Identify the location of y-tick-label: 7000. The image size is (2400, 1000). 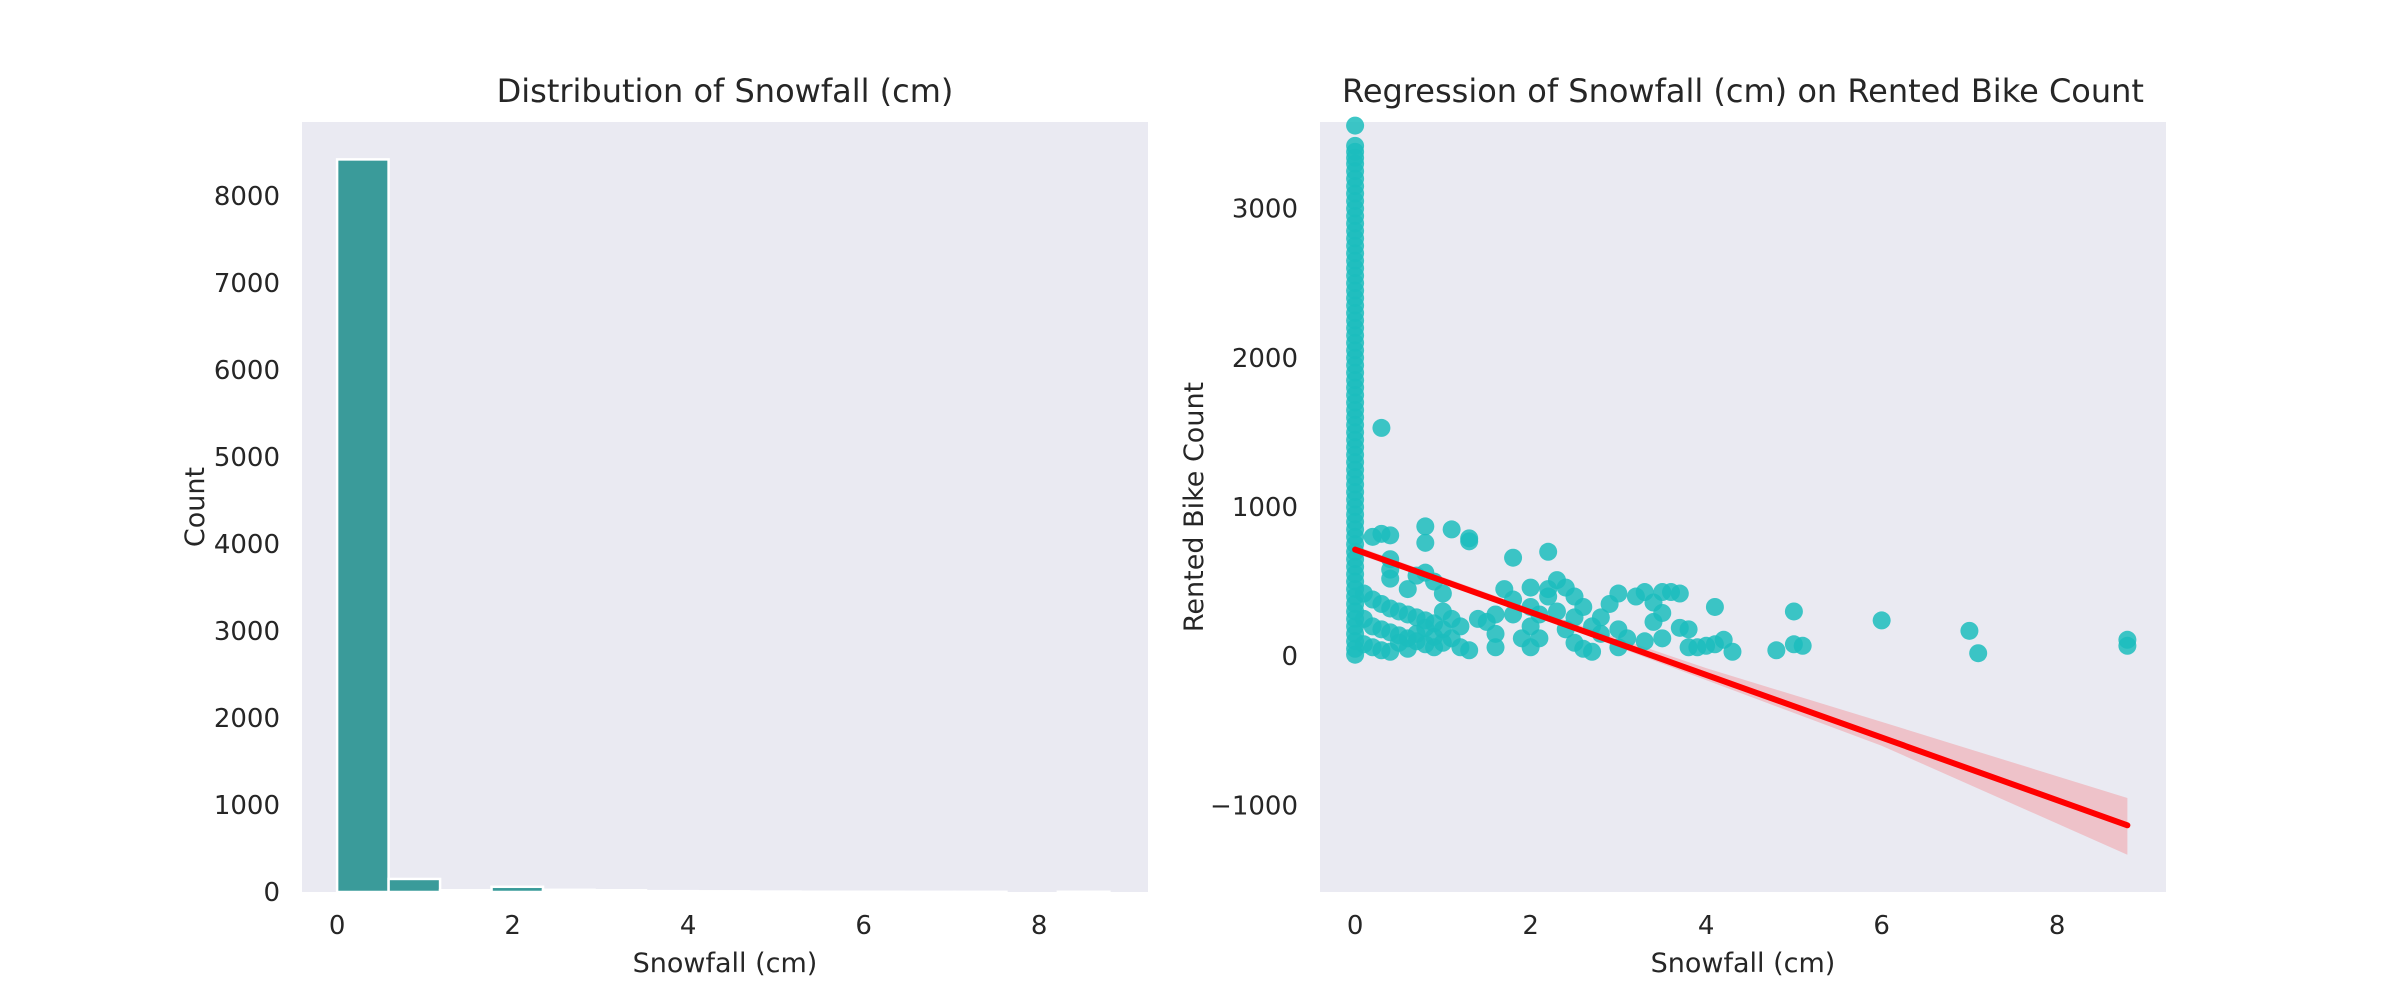
(247, 284).